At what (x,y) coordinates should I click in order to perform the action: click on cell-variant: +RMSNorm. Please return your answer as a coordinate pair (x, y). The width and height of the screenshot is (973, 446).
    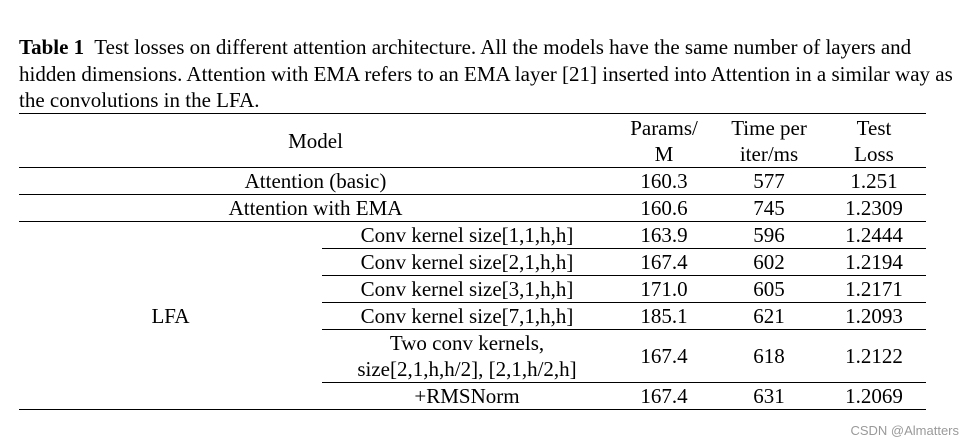
    Looking at the image, I should click on (467, 396).